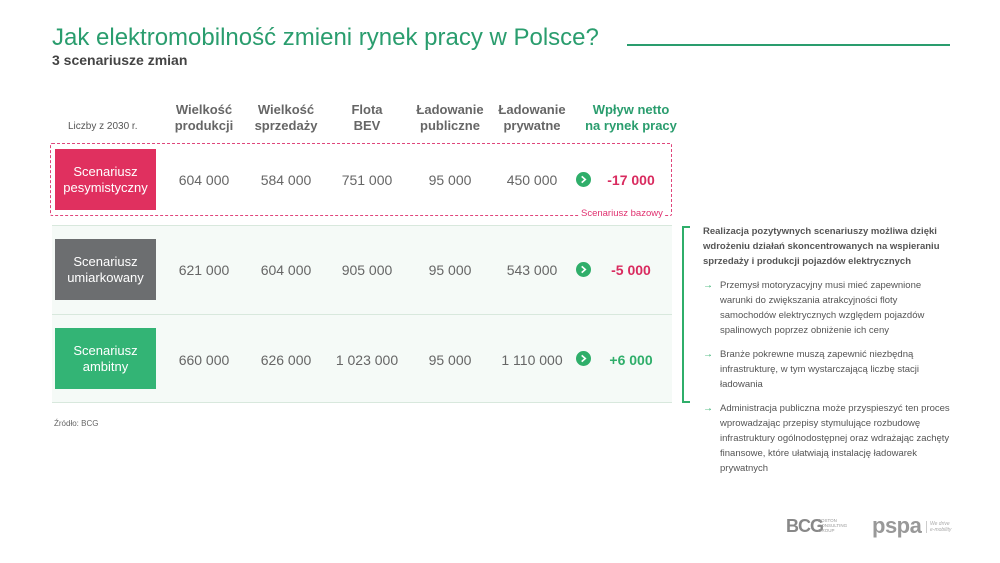 This screenshot has width=1000, height=563. Describe the element at coordinates (367, 180) in the screenshot. I see `table-cell: 751 000` at that location.